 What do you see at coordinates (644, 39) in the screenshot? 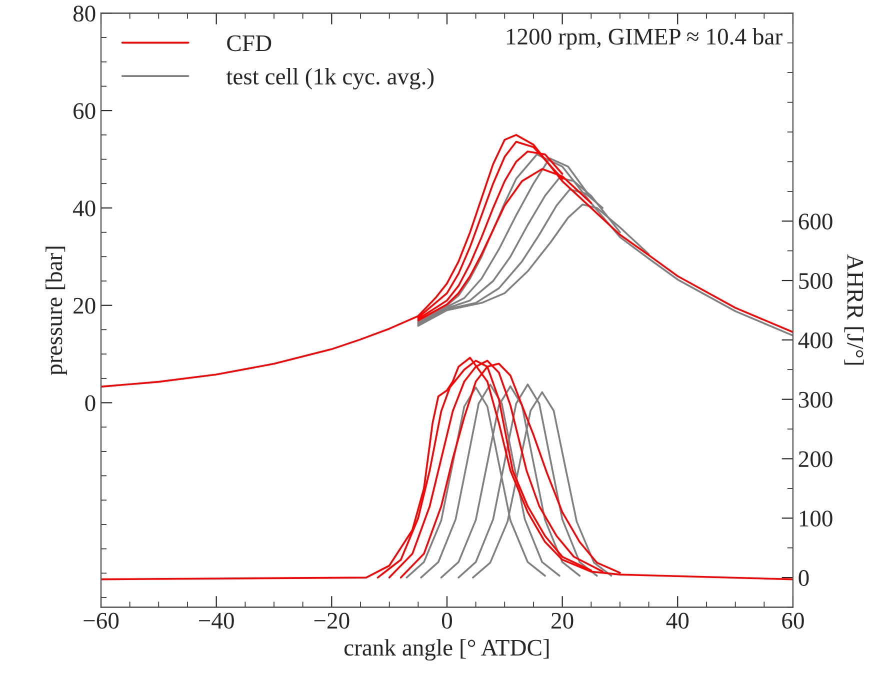
I see `annotation: 1200 rpm, GIMEP ≈ 10.4 bar` at bounding box center [644, 39].